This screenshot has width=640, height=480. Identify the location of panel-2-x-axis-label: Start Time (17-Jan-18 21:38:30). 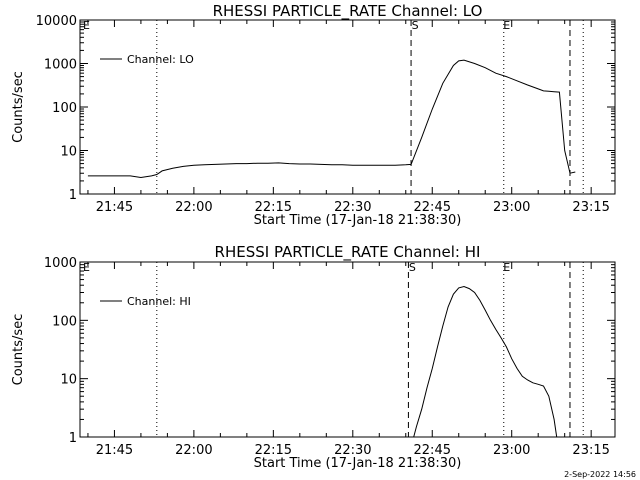
(358, 463).